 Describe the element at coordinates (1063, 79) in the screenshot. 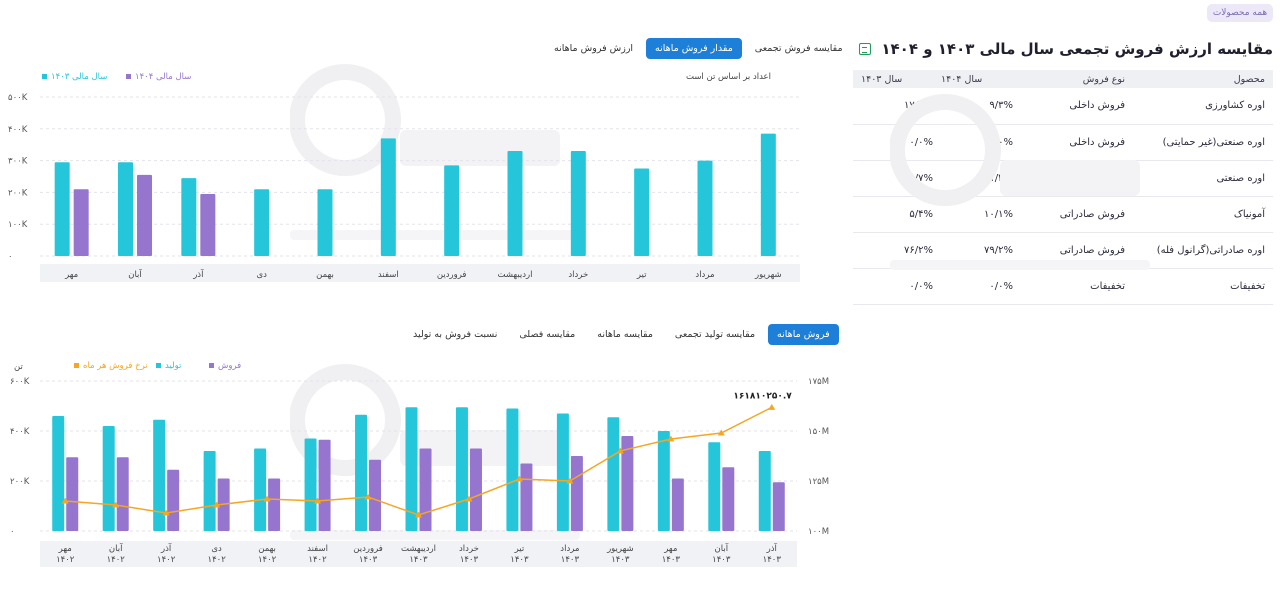

I see `table-header-row: محصول نوع فروش سال ۱۴۰۴ سال ۱۴۰۳` at that location.